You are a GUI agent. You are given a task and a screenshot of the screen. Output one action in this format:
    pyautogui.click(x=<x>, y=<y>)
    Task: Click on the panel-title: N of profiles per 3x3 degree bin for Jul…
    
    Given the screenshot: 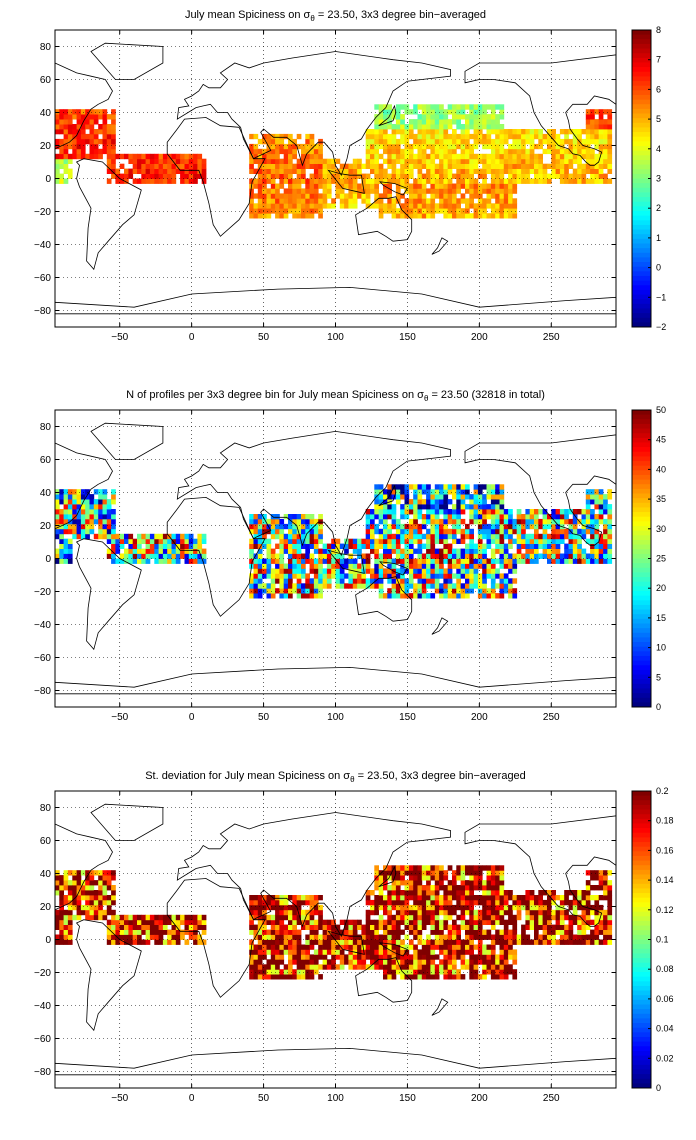 What is the action you would take?
    pyautogui.click(x=335, y=396)
    